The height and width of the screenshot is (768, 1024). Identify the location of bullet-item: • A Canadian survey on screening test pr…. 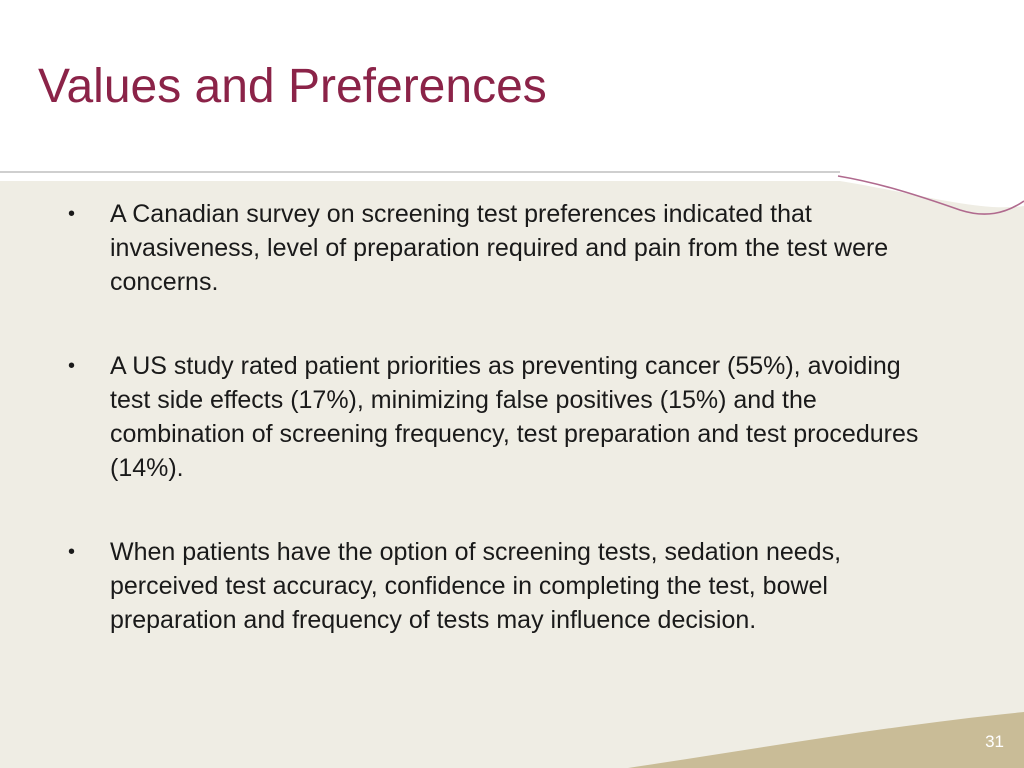
(492, 248).